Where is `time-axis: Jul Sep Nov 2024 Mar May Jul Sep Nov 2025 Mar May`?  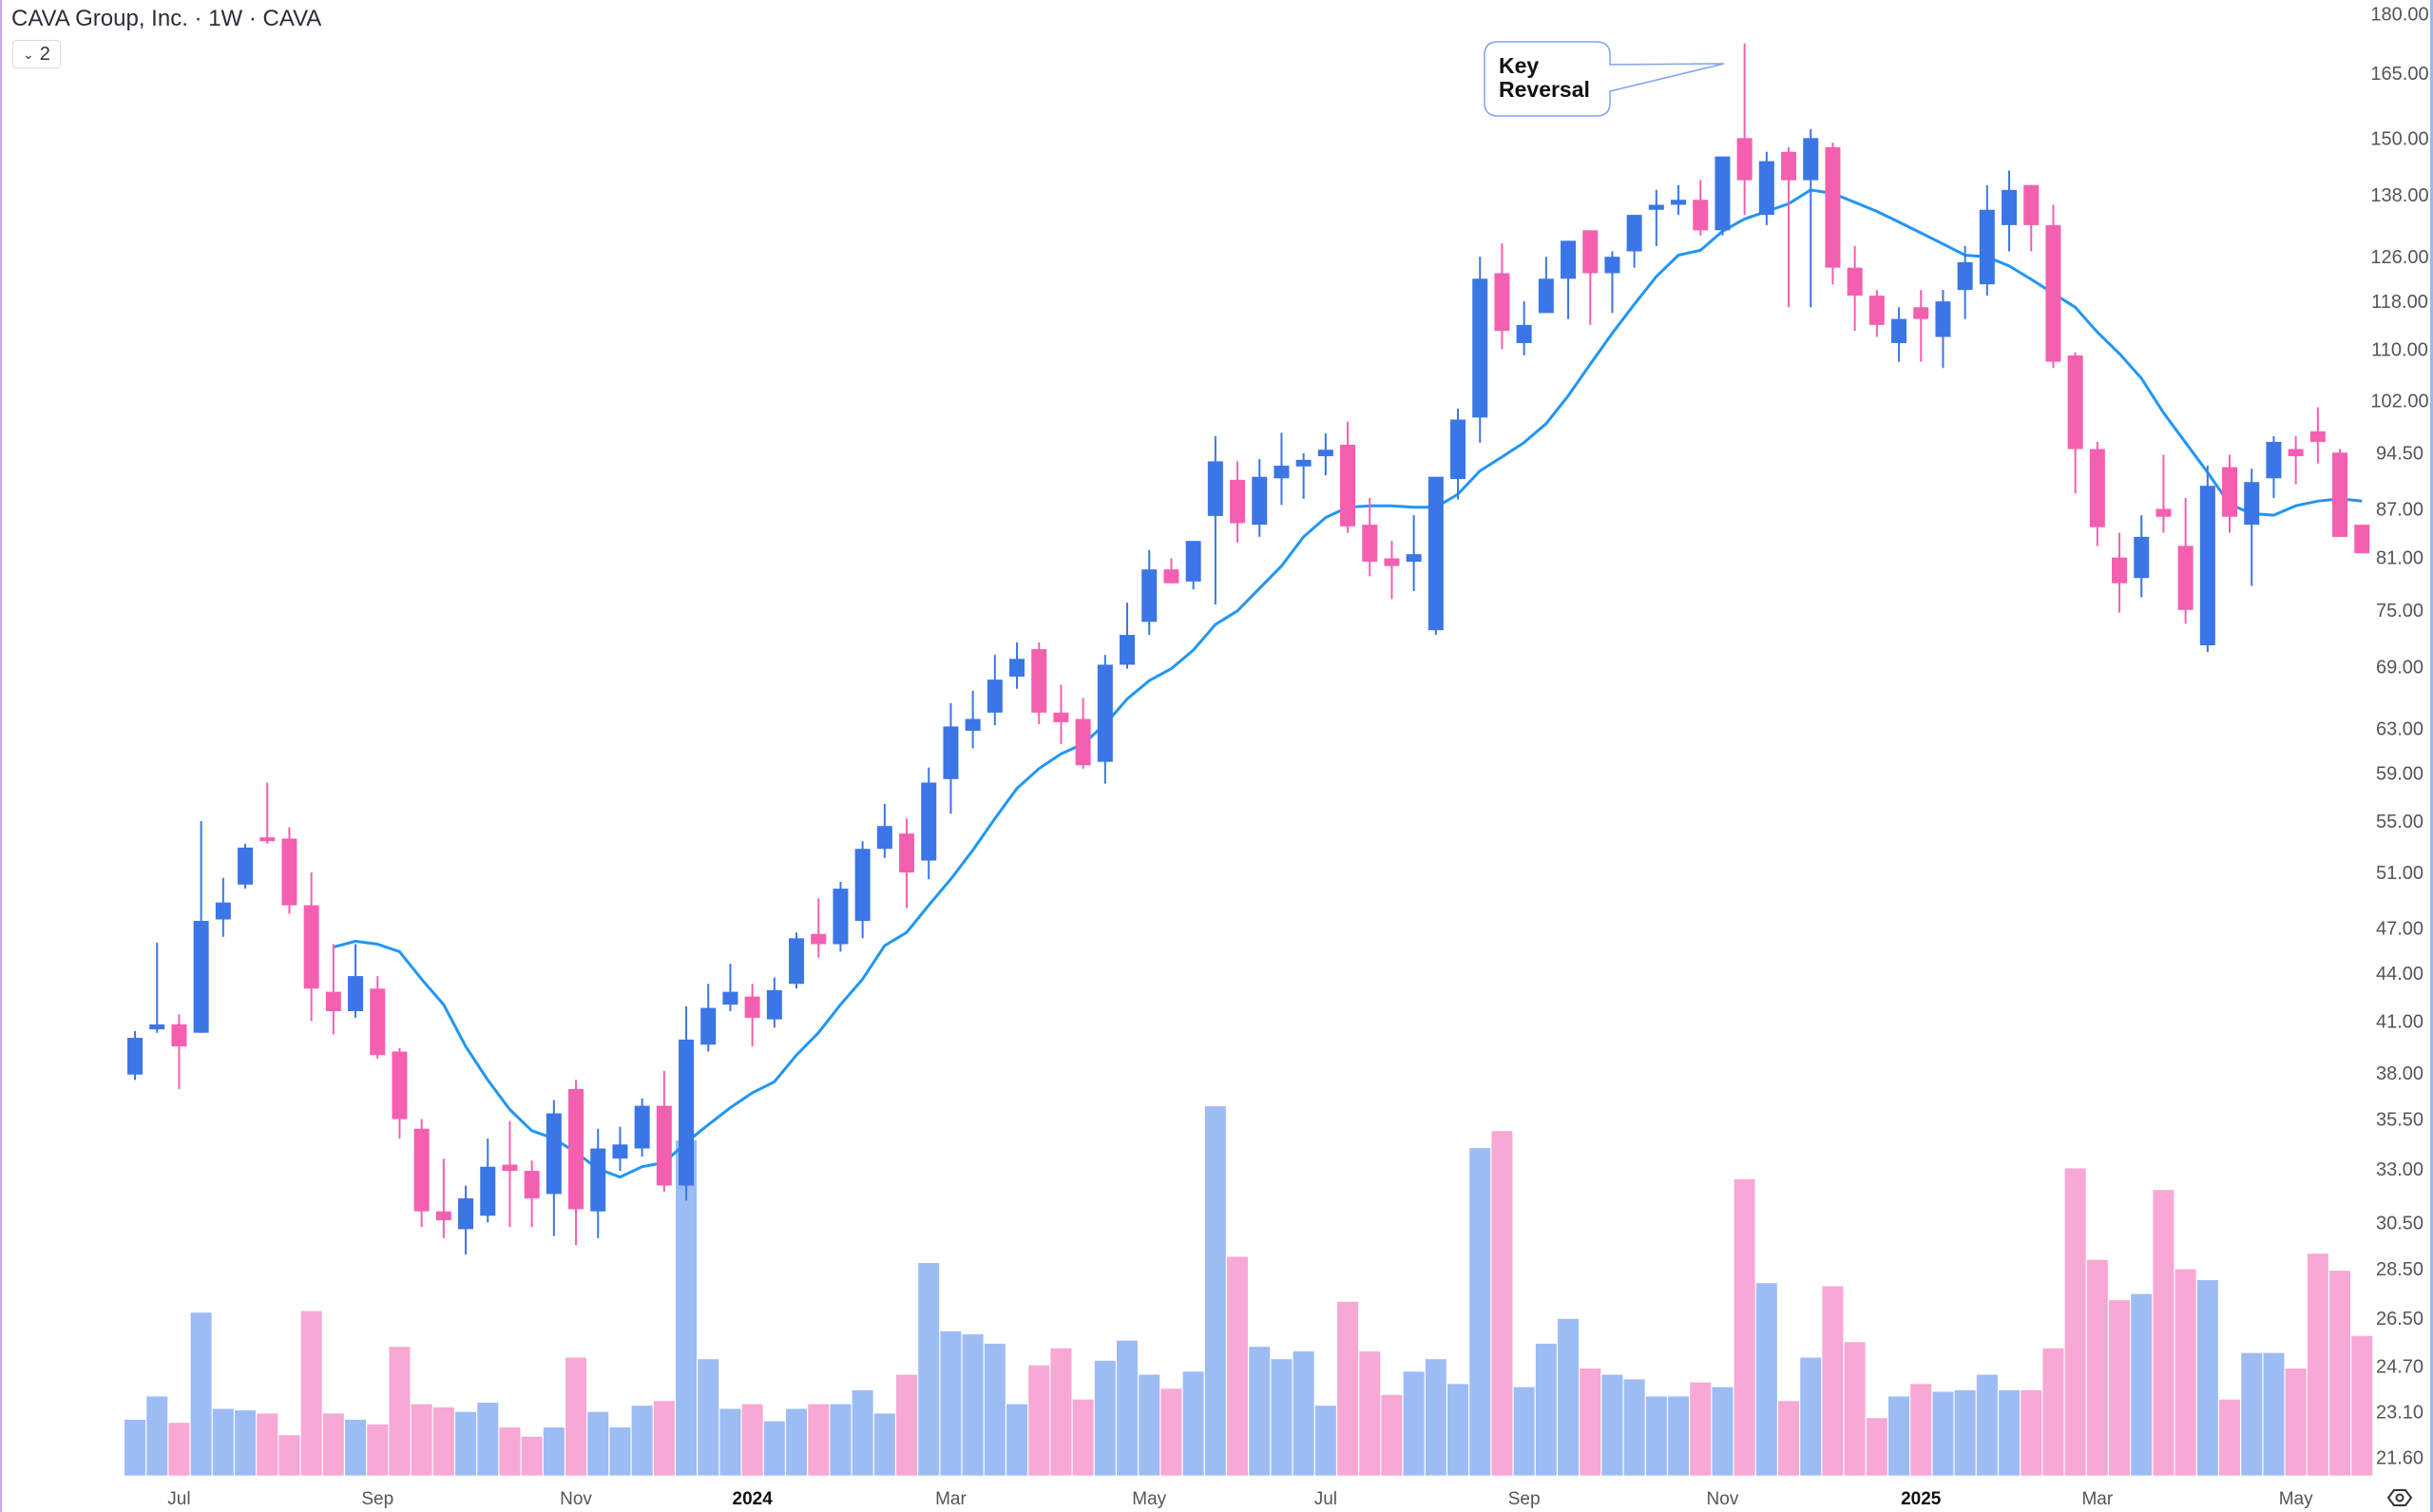 time-axis: Jul Sep Nov 2024 Mar May Jul Sep Nov 2025 Mar May is located at coordinates (1240, 1499).